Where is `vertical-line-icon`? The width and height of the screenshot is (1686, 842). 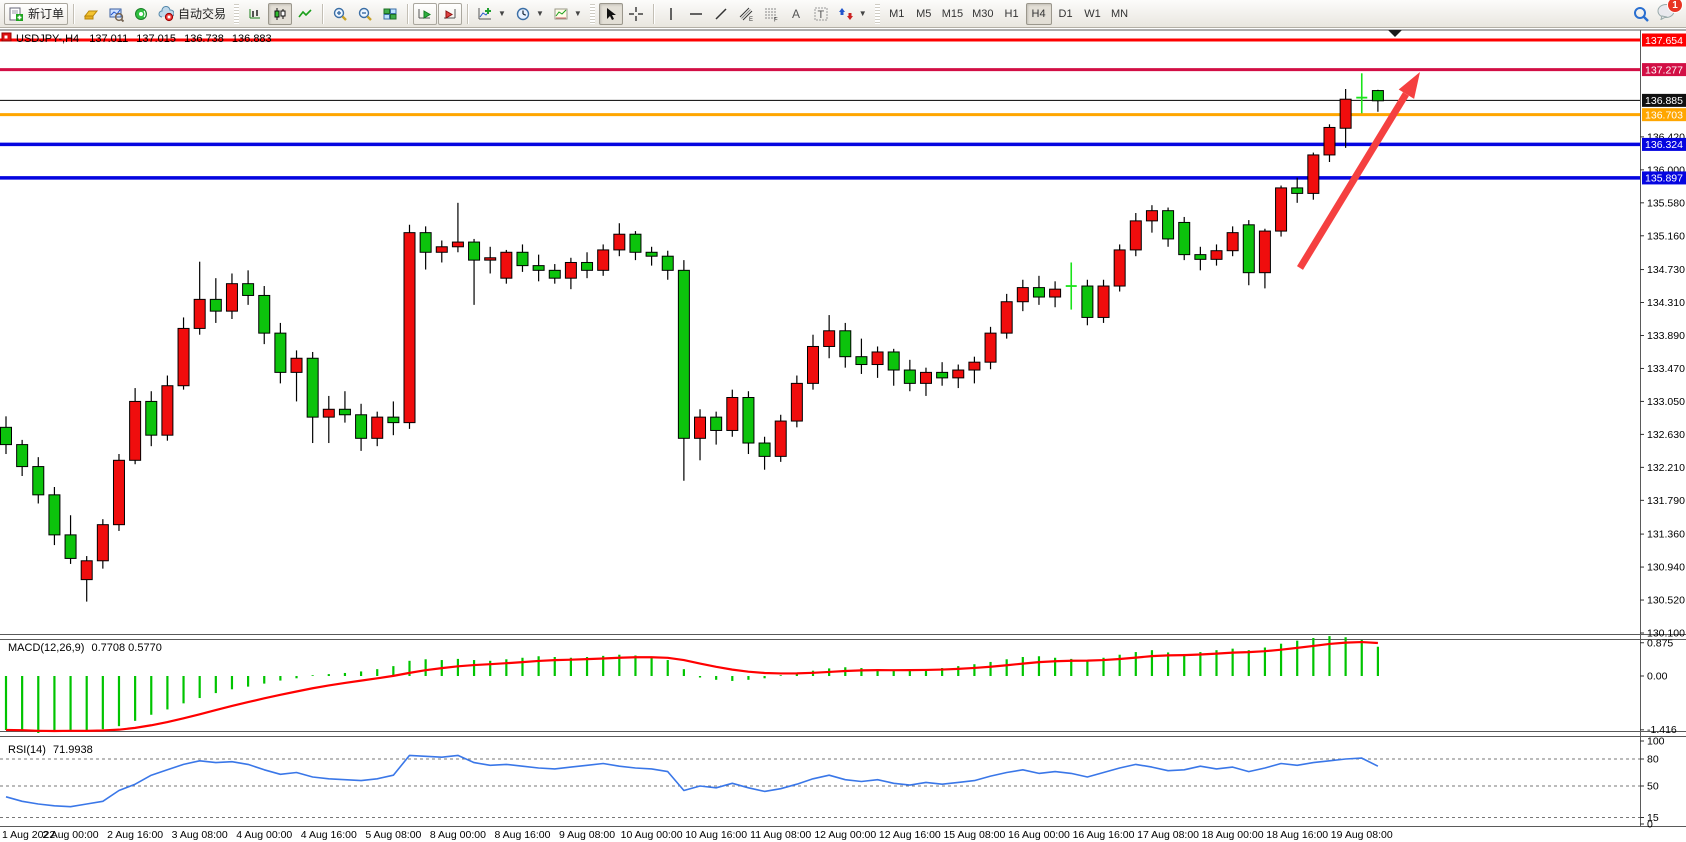
vertical-line-icon is located at coordinates (671, 14).